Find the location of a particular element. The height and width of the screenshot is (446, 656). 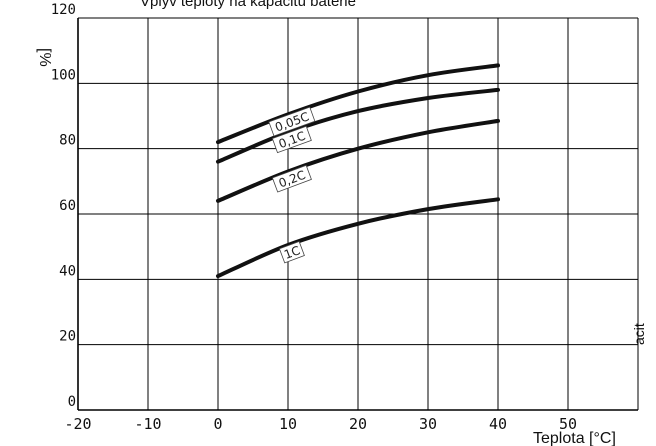

x-tick-label: 40 is located at coordinates (498, 424).